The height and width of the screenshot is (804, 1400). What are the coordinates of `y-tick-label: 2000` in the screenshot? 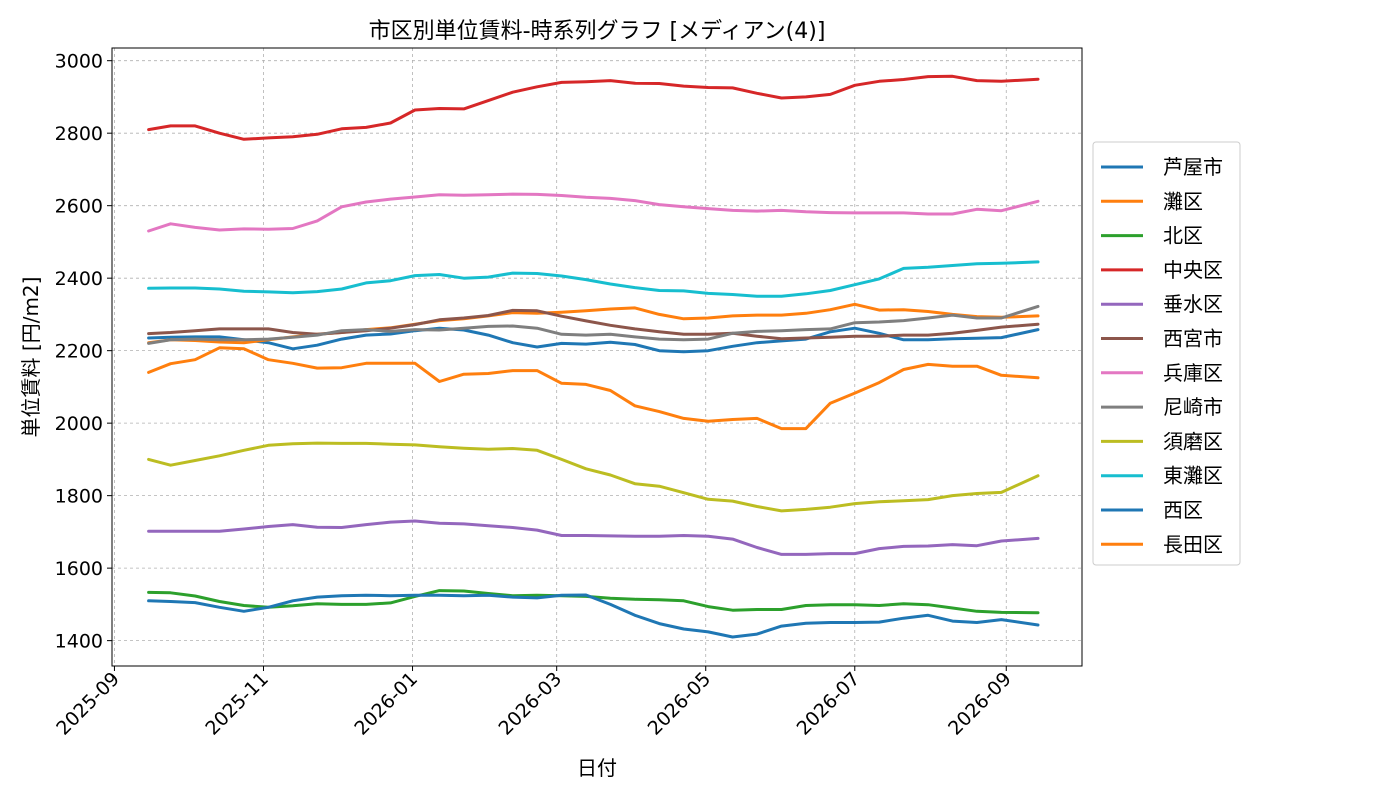 It's located at (79, 424).